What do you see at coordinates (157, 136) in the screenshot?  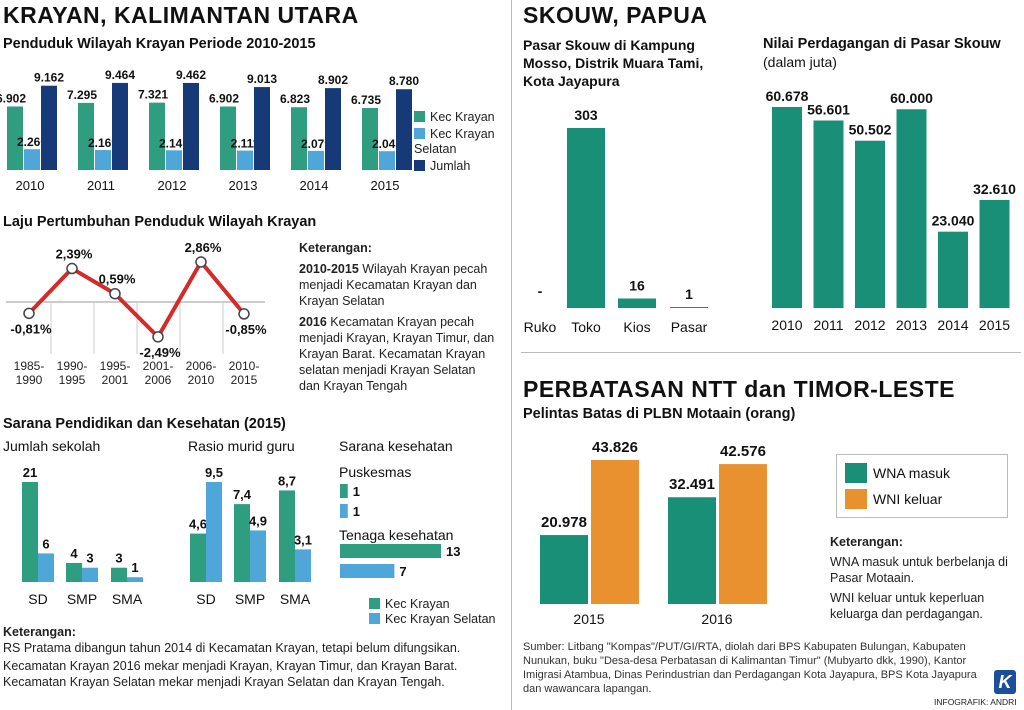 I see `bar-kec-krayan-2012` at bounding box center [157, 136].